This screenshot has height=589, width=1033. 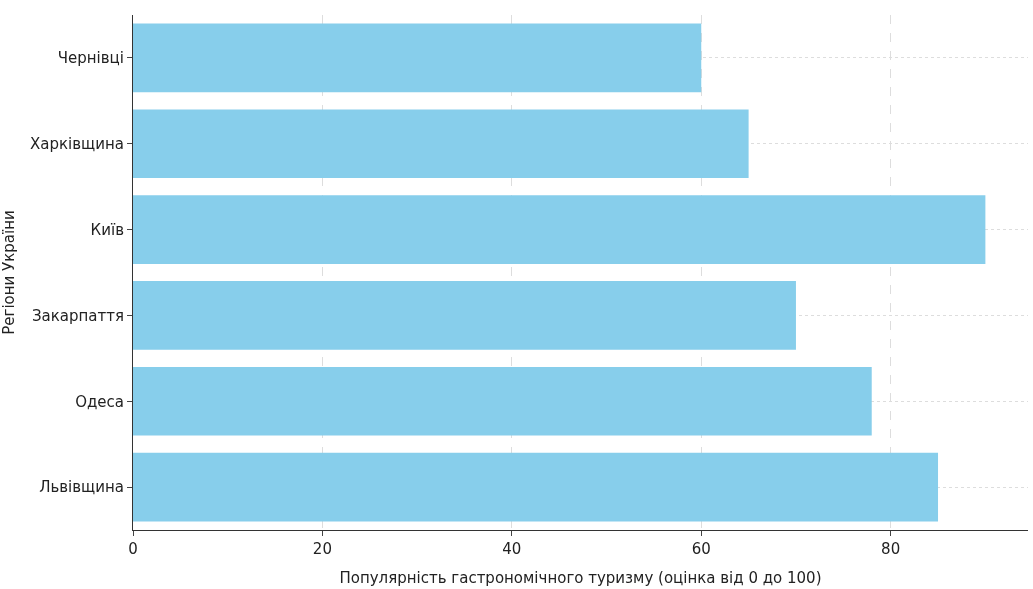 I want to click on x-tick-label: 80, so click(x=891, y=549).